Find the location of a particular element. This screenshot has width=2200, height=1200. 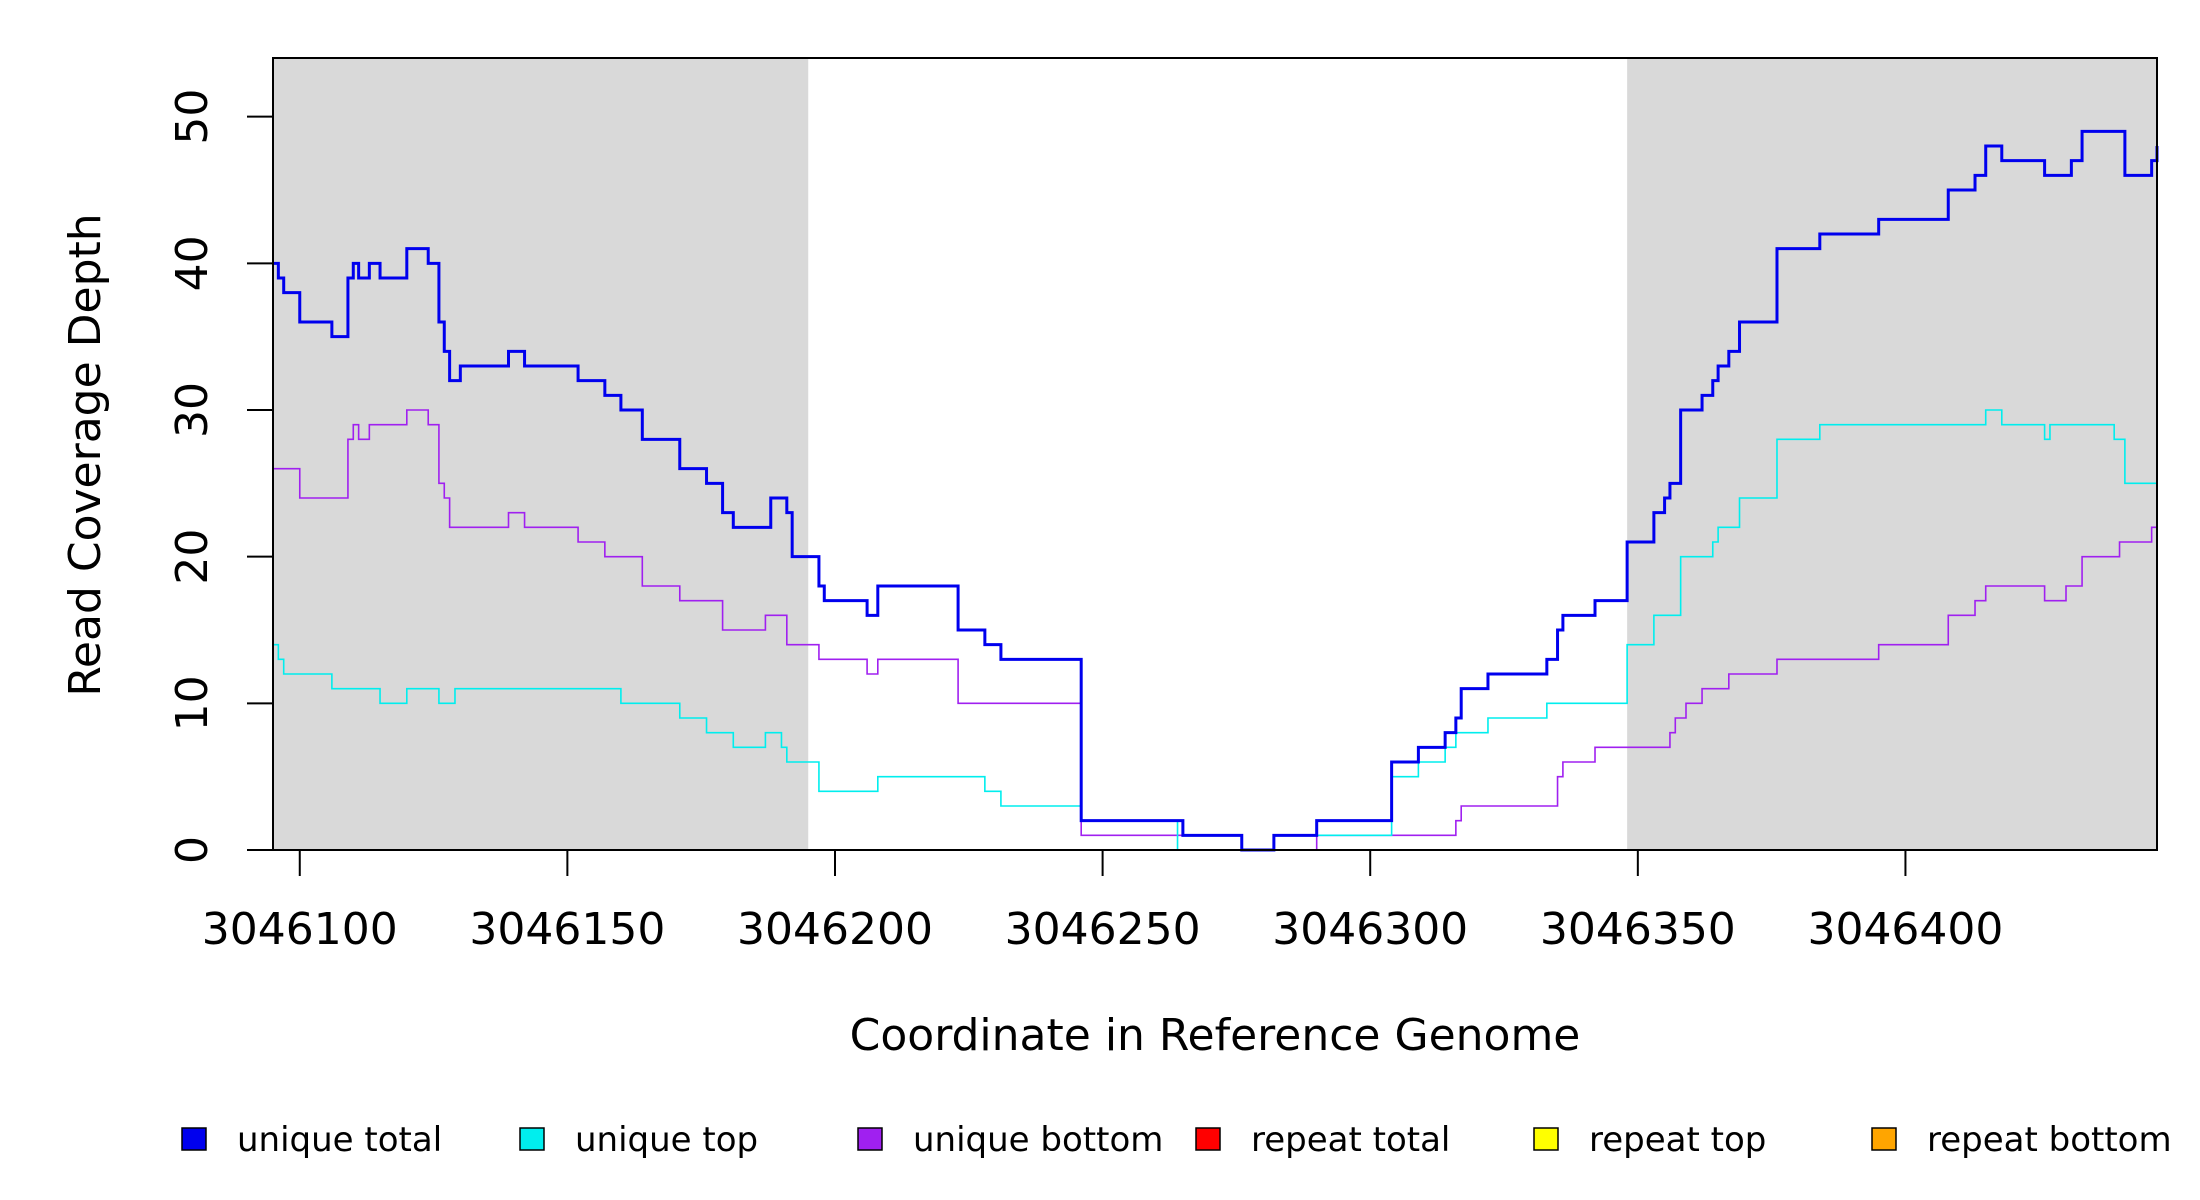

y-tick-label: 30 is located at coordinates (192, 410).